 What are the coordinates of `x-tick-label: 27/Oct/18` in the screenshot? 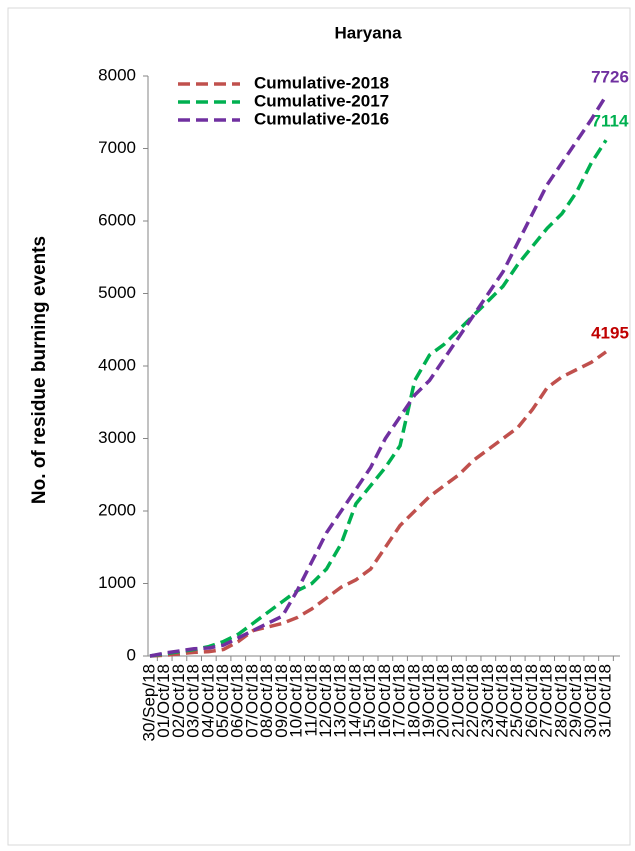 It's located at (546, 701).